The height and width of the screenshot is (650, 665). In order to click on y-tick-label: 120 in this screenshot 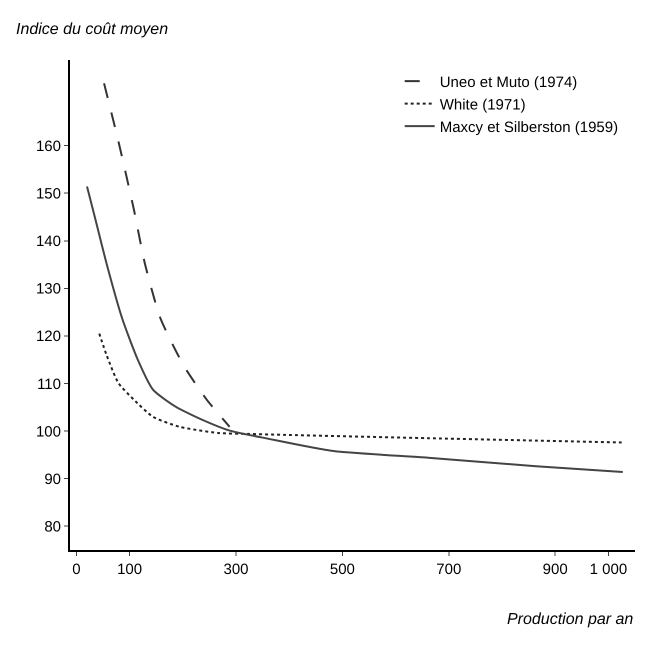, I will do `click(48, 337)`.